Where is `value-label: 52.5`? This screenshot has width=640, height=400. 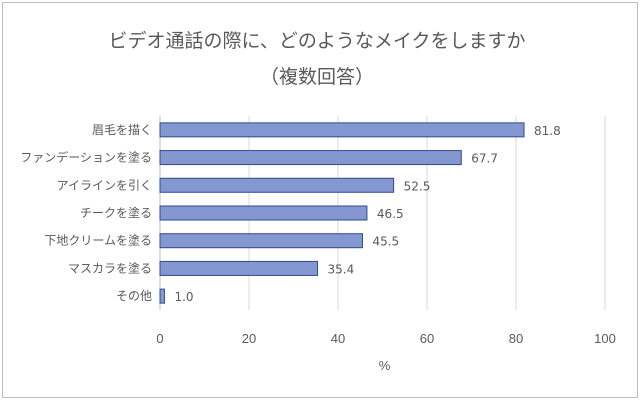 value-label: 52.5 is located at coordinates (417, 186).